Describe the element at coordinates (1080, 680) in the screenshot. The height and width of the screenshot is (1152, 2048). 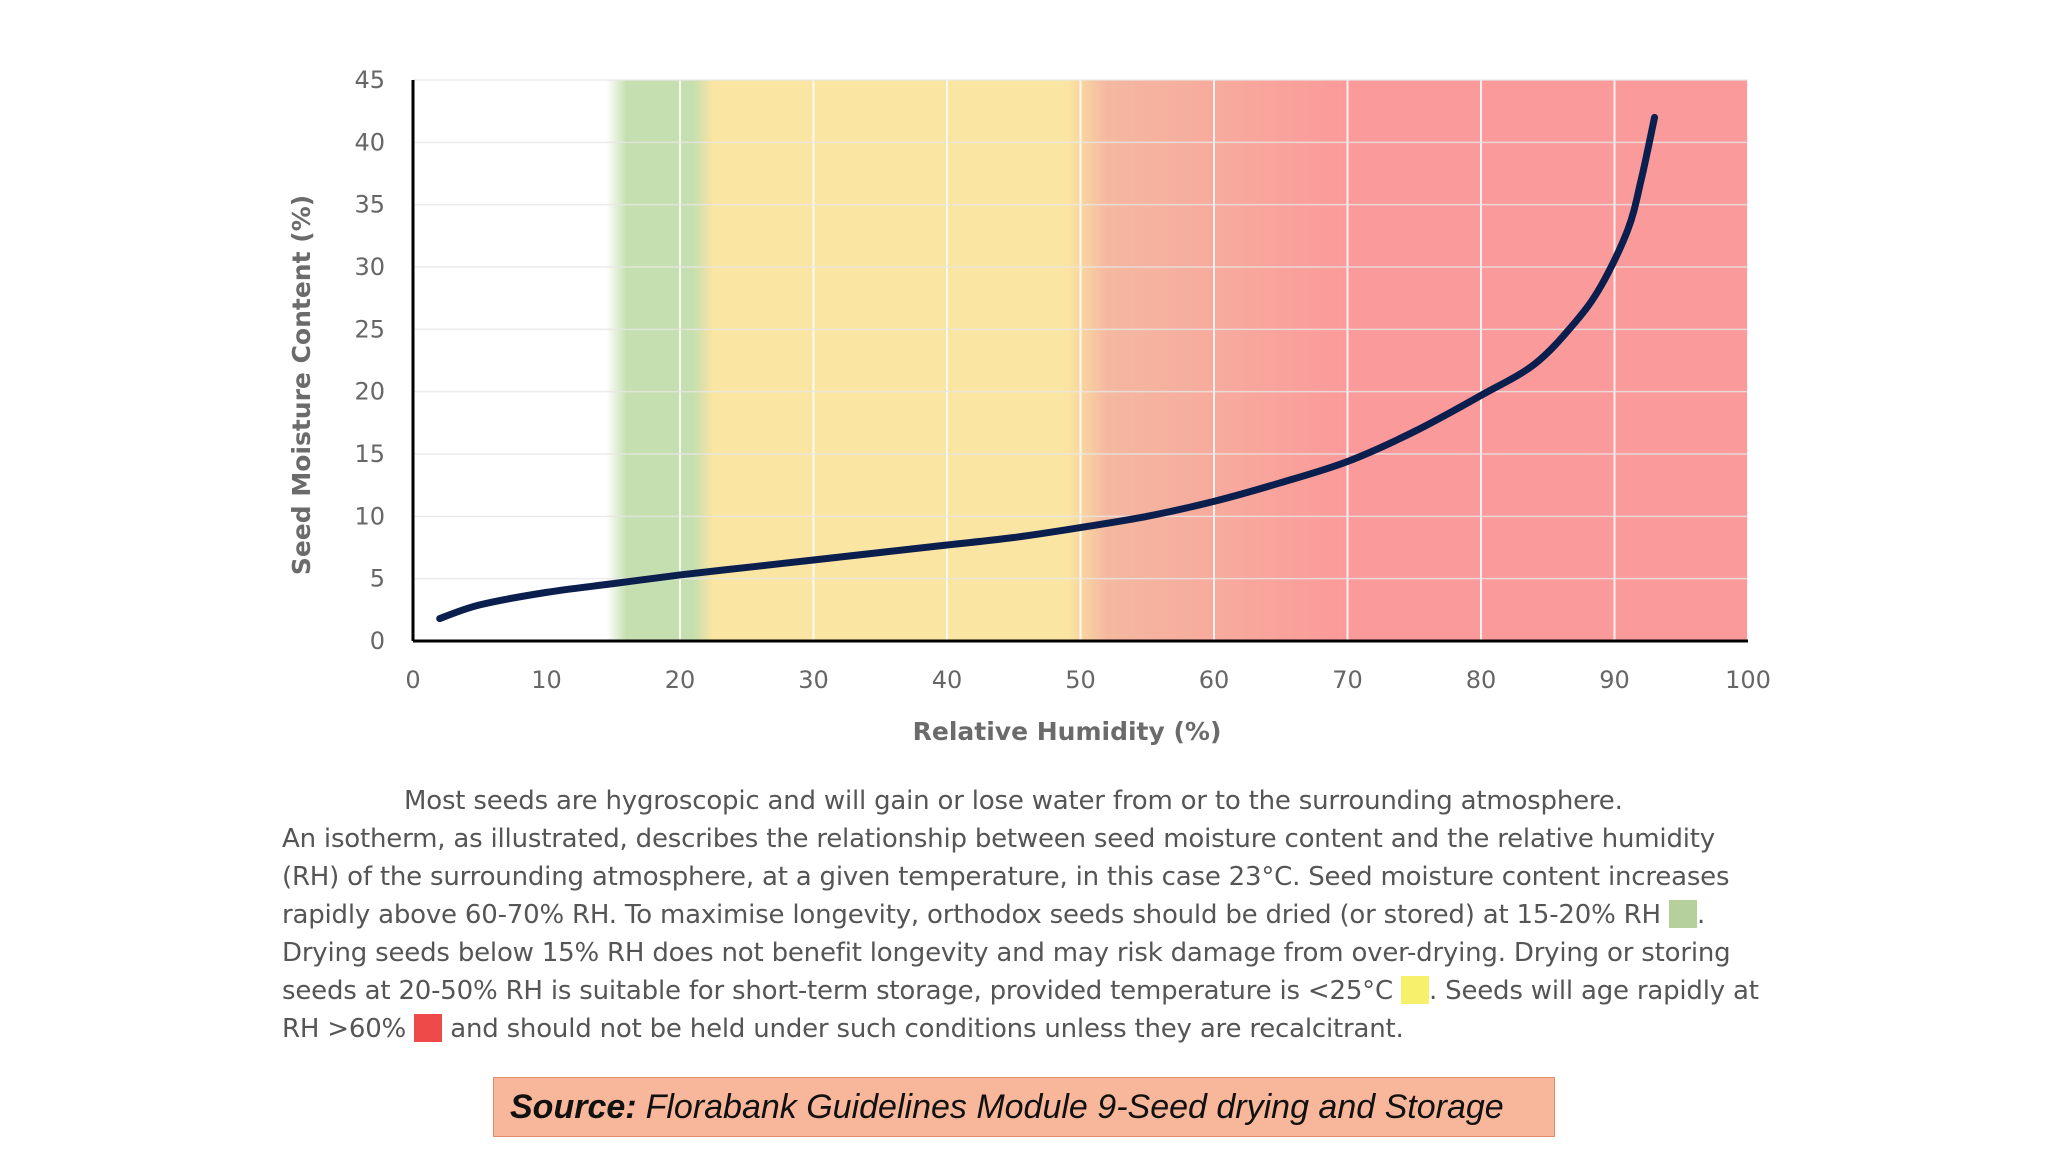
I see `x-tick-label: 50` at that location.